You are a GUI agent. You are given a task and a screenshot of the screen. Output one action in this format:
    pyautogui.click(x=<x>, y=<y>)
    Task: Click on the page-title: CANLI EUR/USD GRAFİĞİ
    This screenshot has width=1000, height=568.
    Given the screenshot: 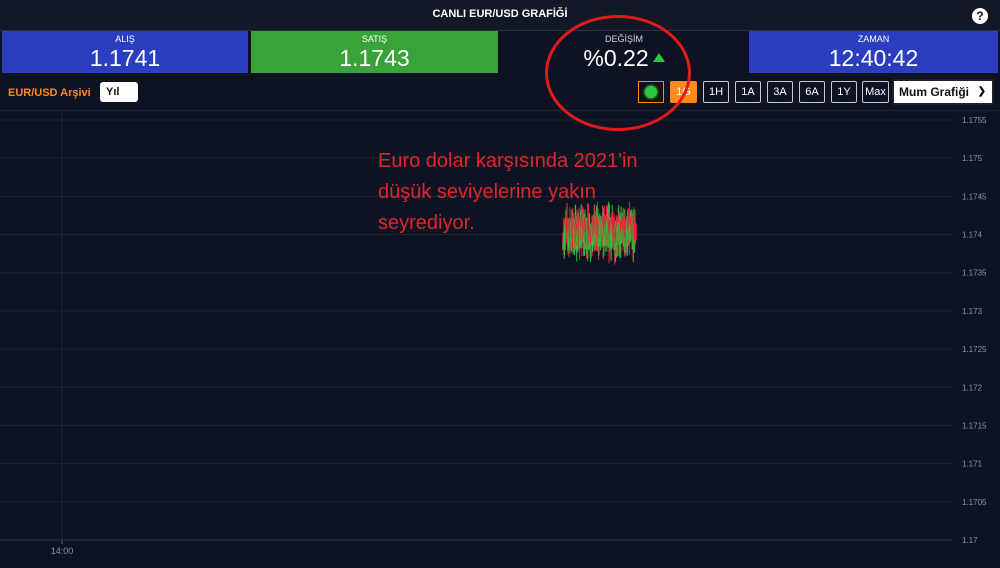 What is the action you would take?
    pyautogui.click(x=500, y=14)
    